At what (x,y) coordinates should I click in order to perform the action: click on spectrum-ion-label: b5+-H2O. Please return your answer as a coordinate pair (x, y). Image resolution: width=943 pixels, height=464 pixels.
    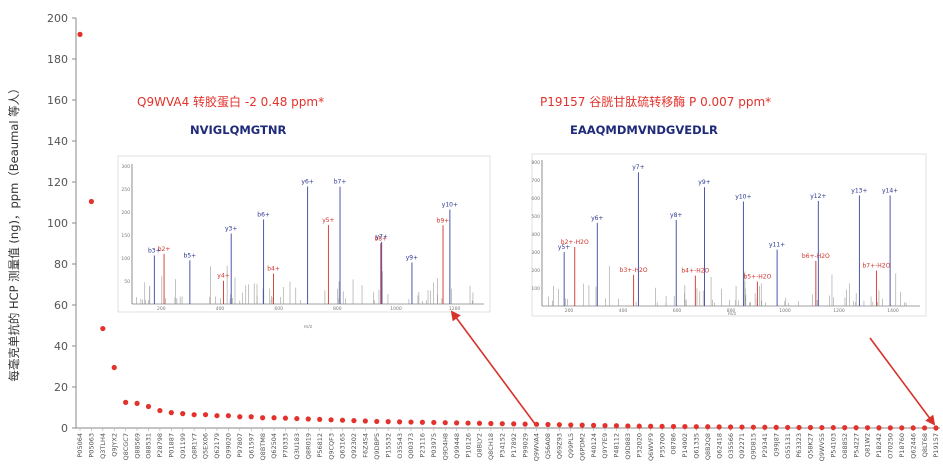
    Looking at the image, I should click on (757, 277).